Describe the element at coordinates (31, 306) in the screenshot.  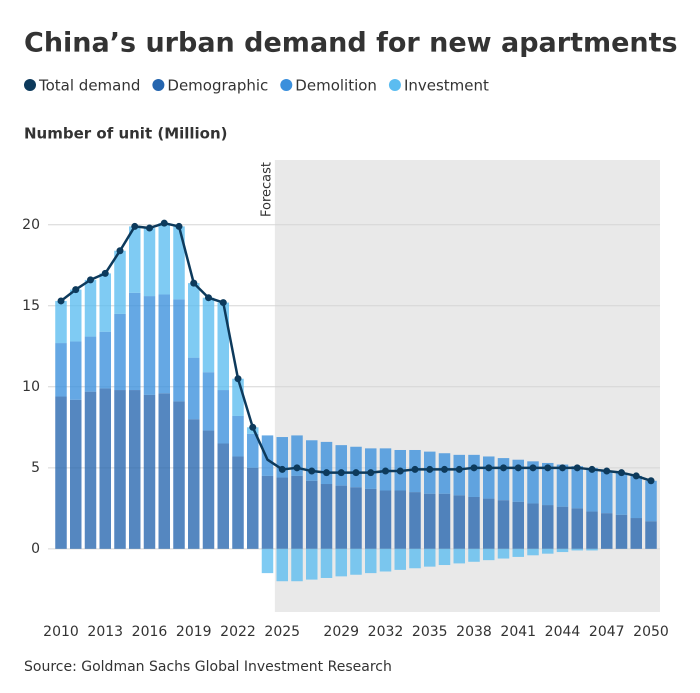
I see `y-tick-label: 15` at that location.